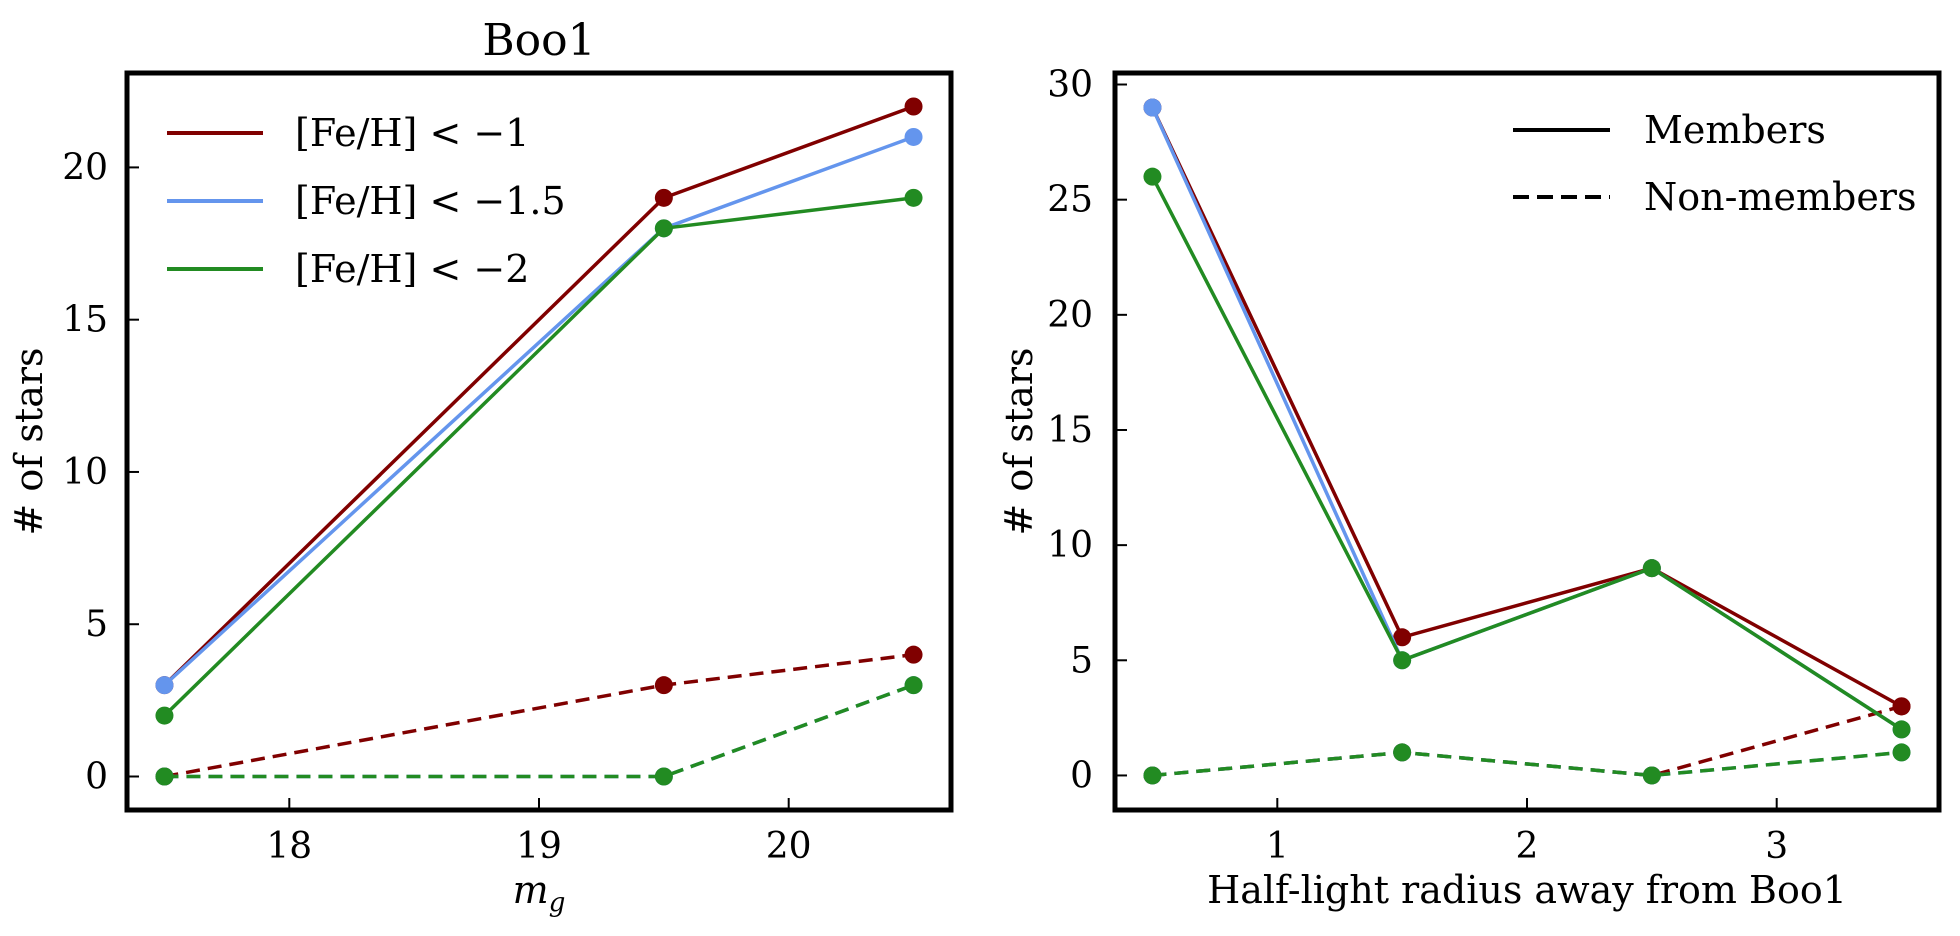 Image resolution: width=1960 pixels, height=936 pixels. I want to click on y-tick-label: 25, so click(1070, 200).